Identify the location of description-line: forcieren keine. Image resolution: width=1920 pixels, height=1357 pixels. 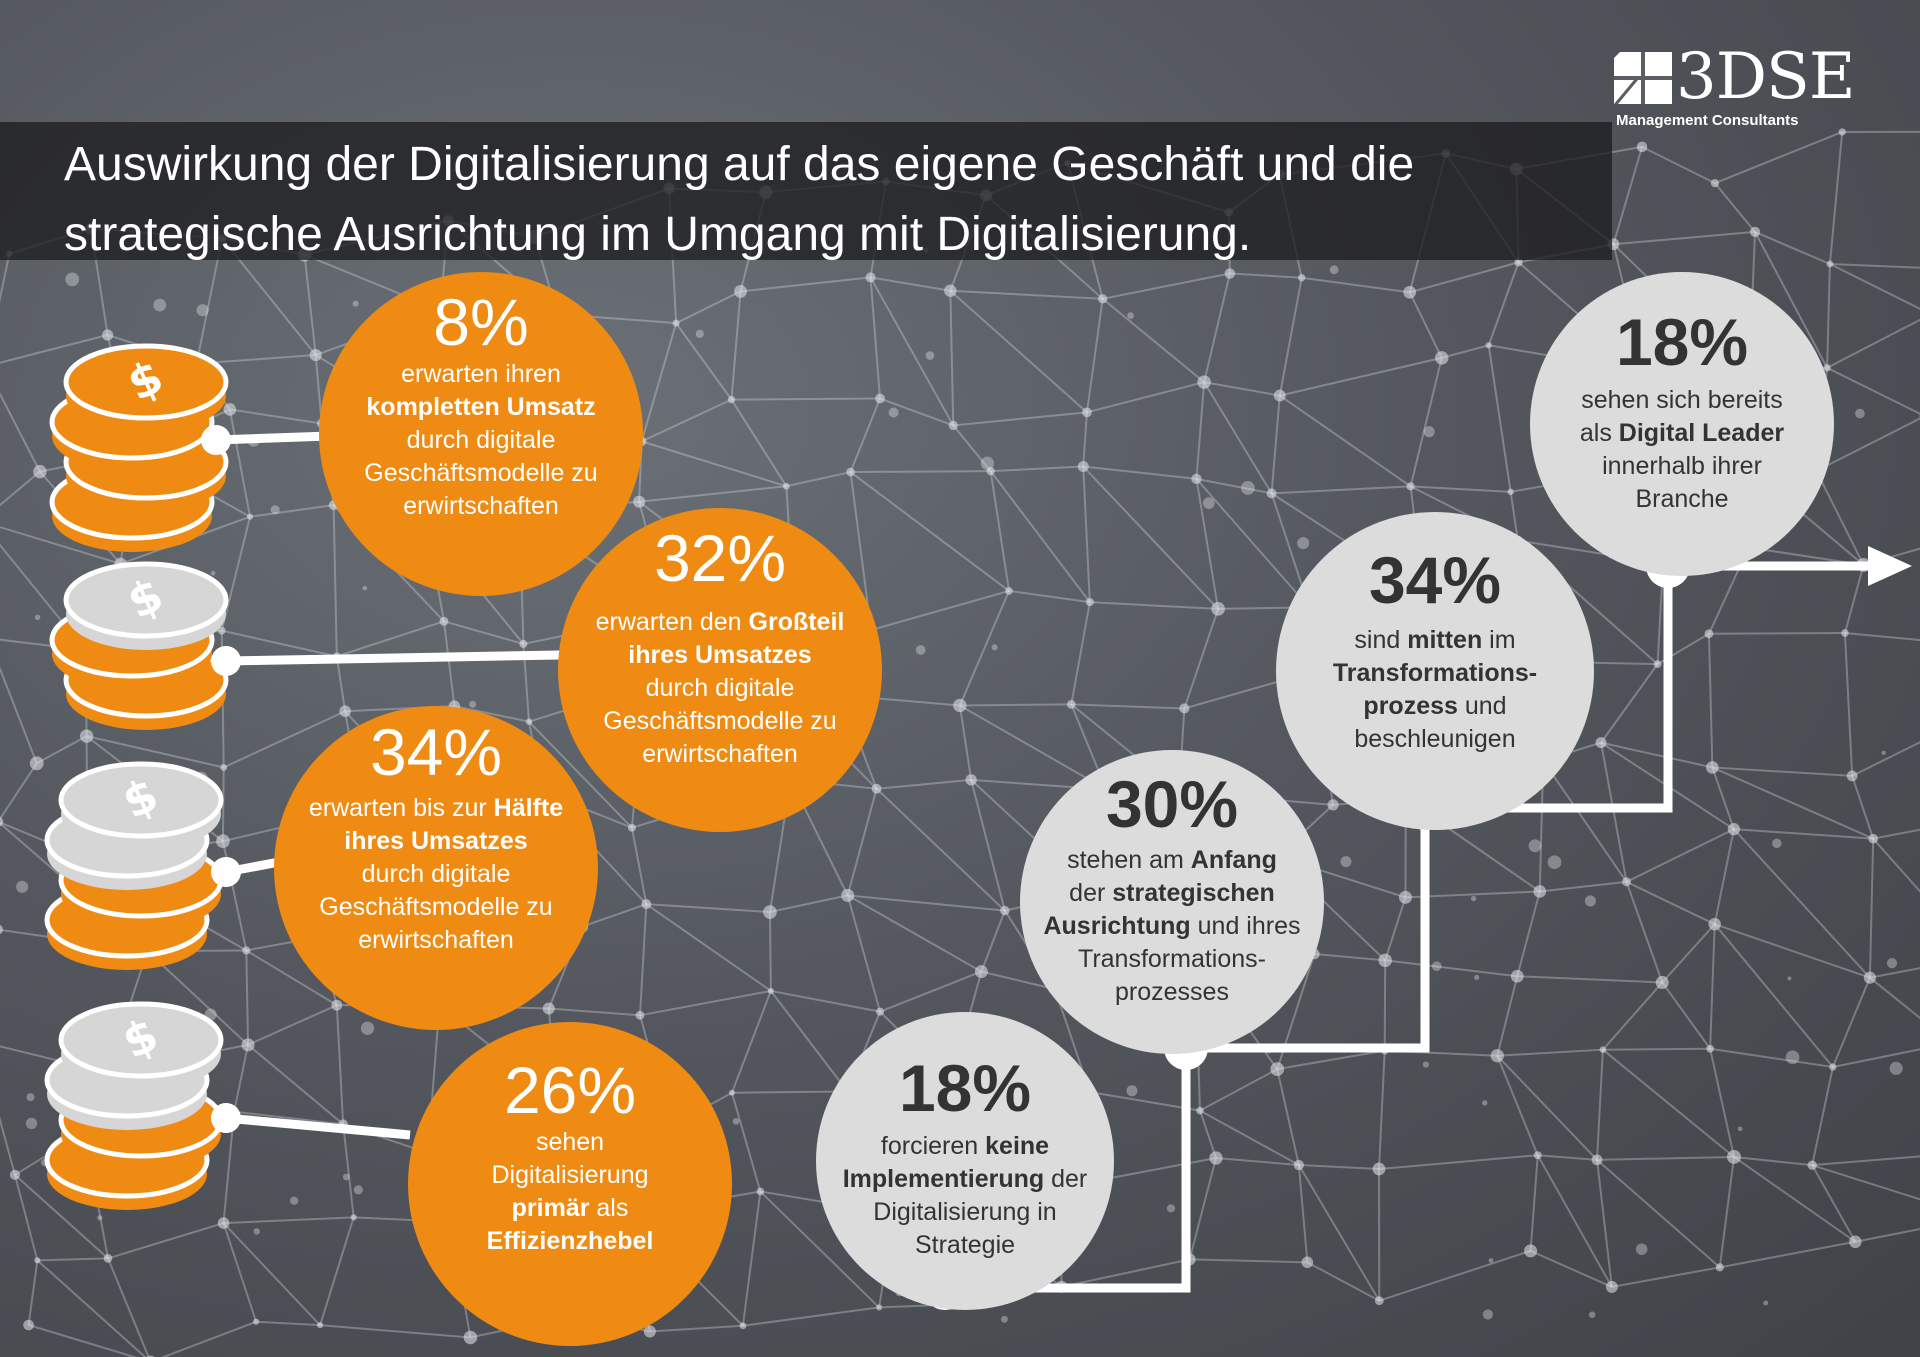
(965, 1146).